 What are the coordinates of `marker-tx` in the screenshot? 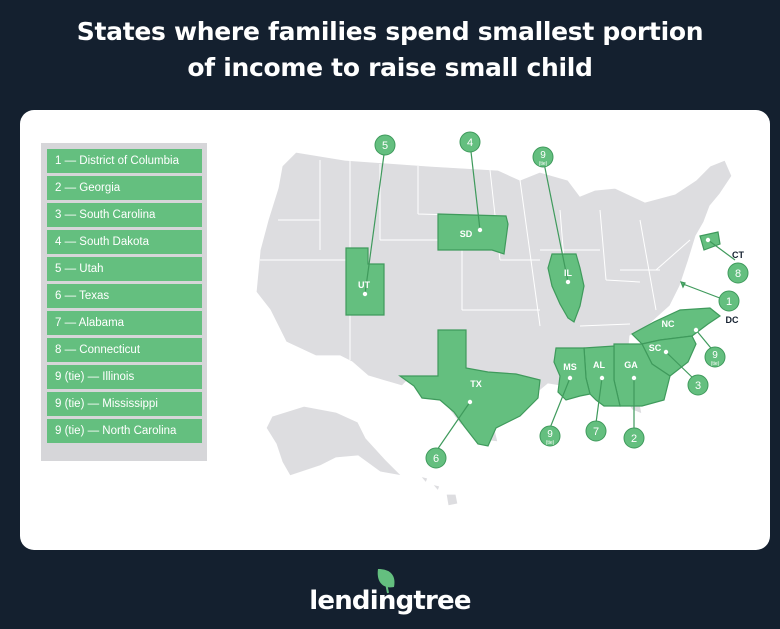 It's located at (470, 402).